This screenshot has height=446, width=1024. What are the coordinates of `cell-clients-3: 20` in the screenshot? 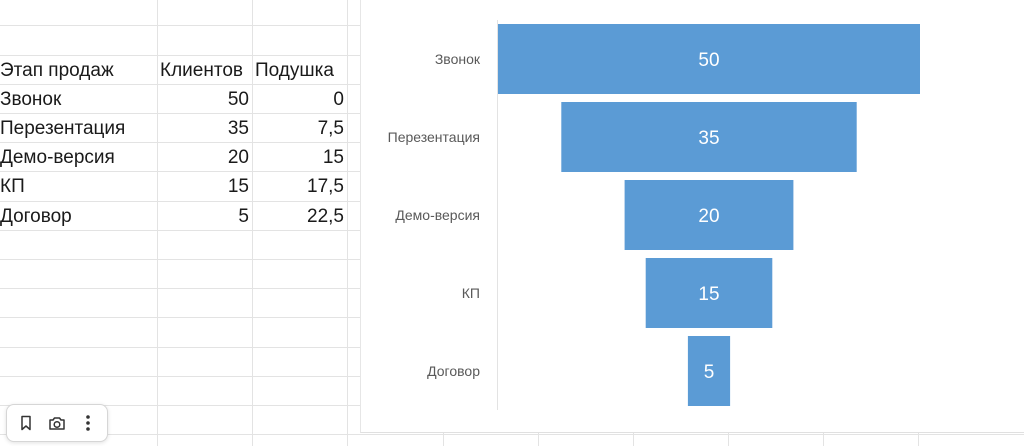 It's located at (238, 157).